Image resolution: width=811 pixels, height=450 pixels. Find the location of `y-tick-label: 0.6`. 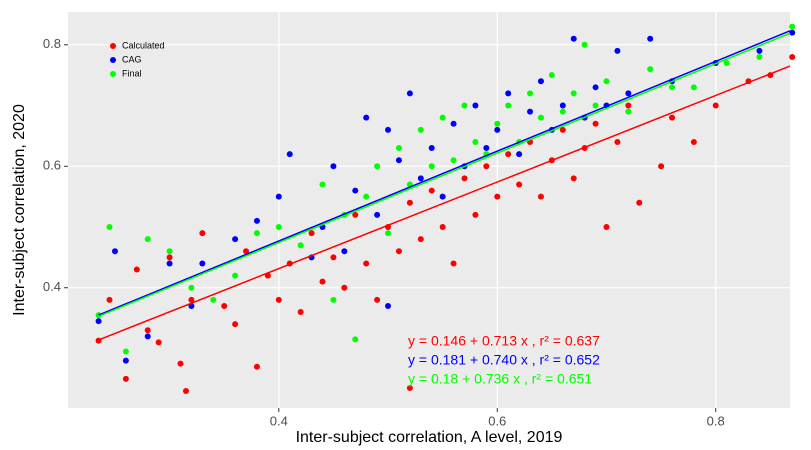

y-tick-label: 0.6 is located at coordinates (52, 165).